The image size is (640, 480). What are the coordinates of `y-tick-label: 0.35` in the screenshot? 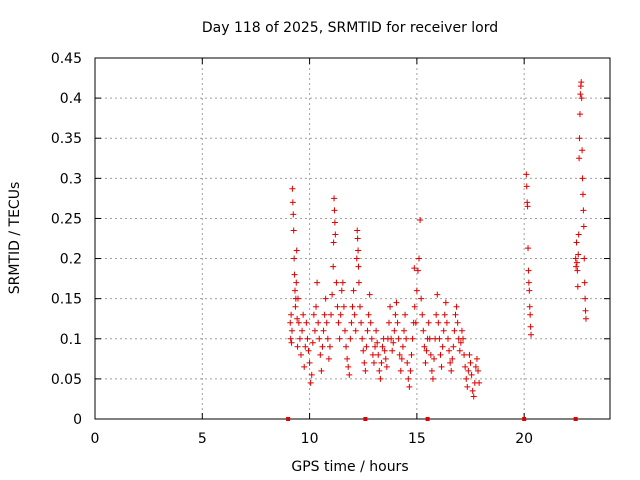 It's located at (66, 139).